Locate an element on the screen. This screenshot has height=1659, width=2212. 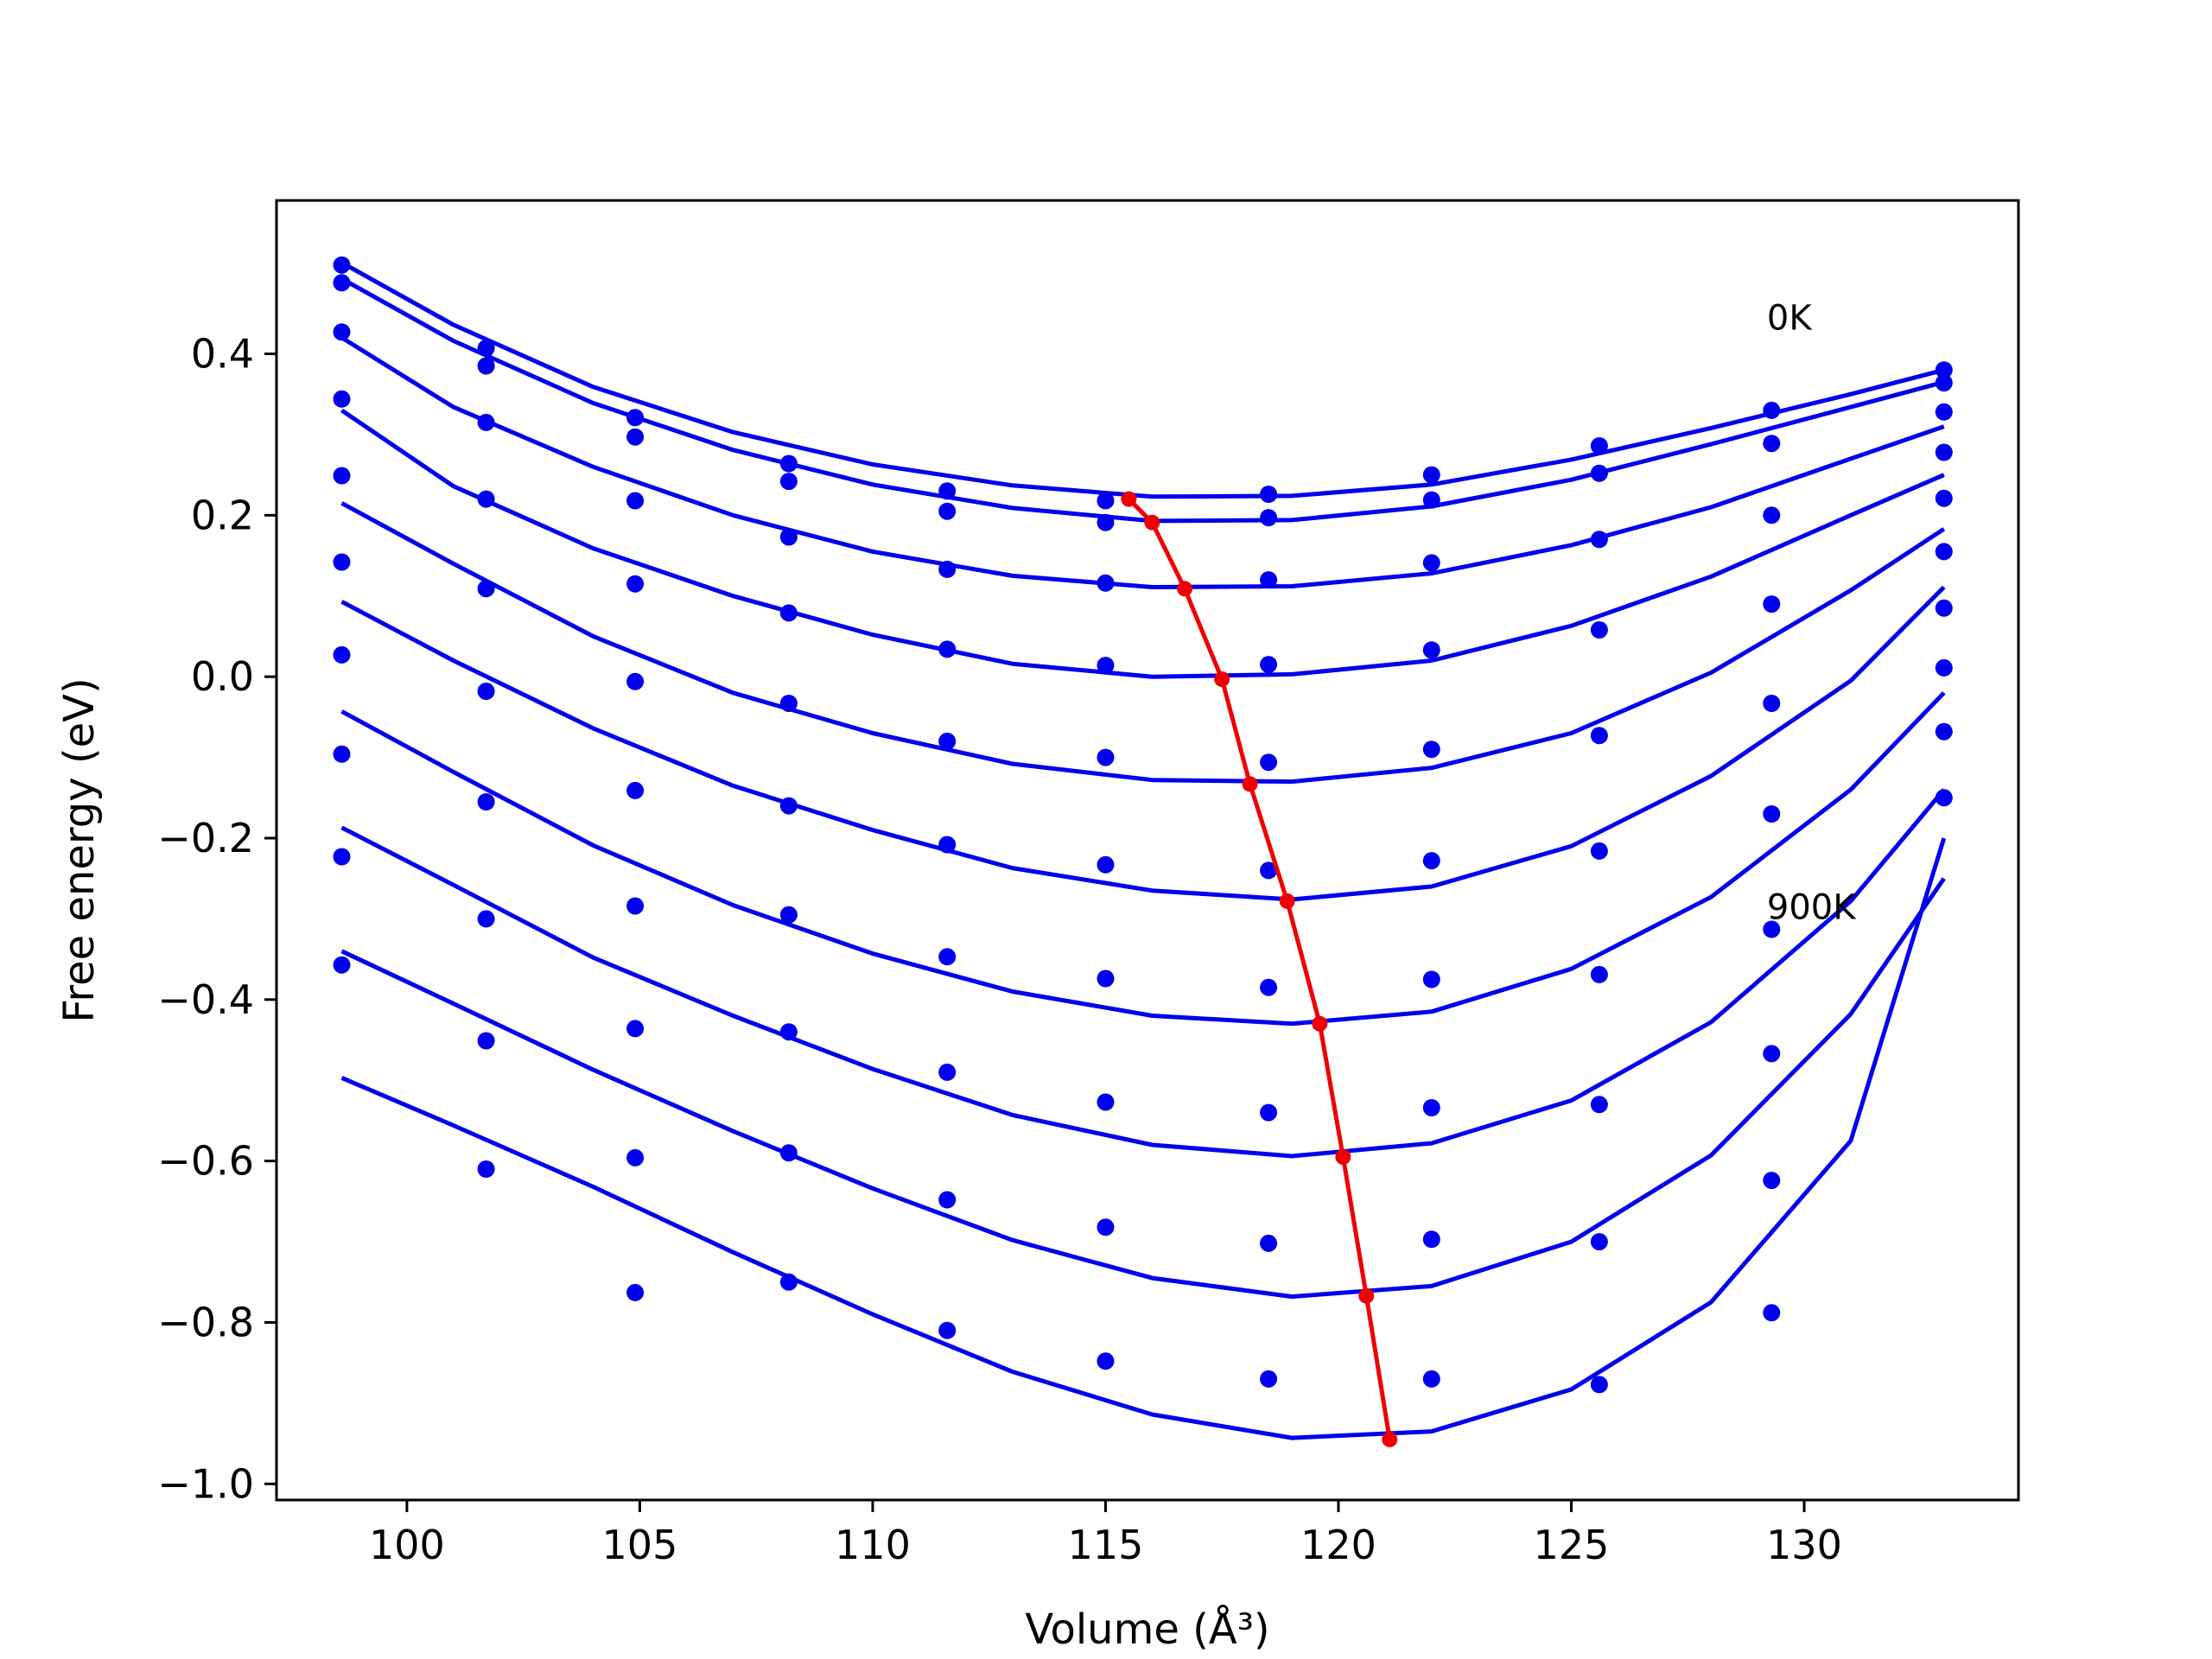
y-tick-label: 0.4 is located at coordinates (222, 353).